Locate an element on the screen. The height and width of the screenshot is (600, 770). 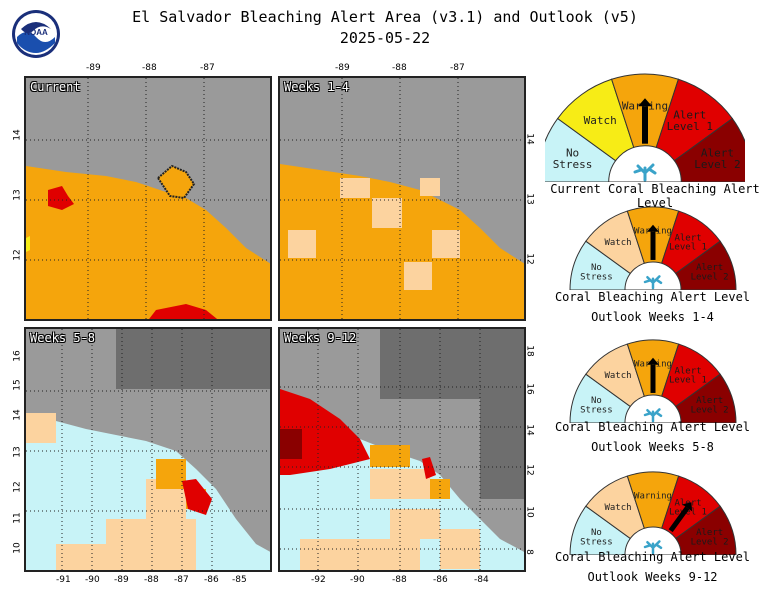
map-panel-current: Current is located at coordinates (148, 198).